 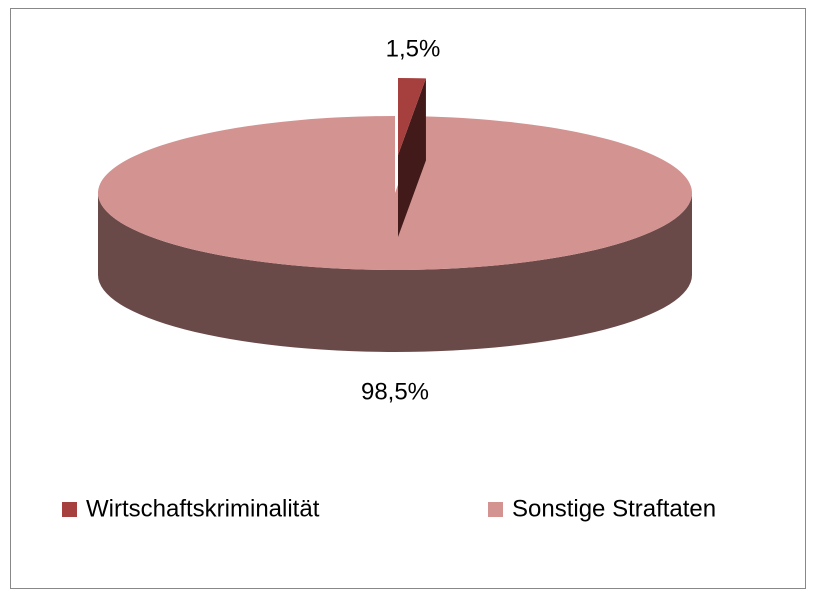 I want to click on pie-cut-face, so click(x=412, y=157).